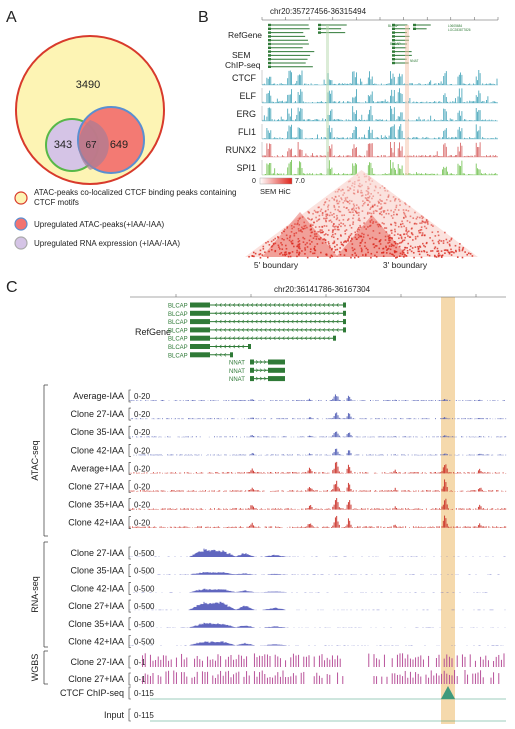 The height and width of the screenshot is (729, 515). I want to click on track-label: Clone 27+IAA, so click(96, 487).